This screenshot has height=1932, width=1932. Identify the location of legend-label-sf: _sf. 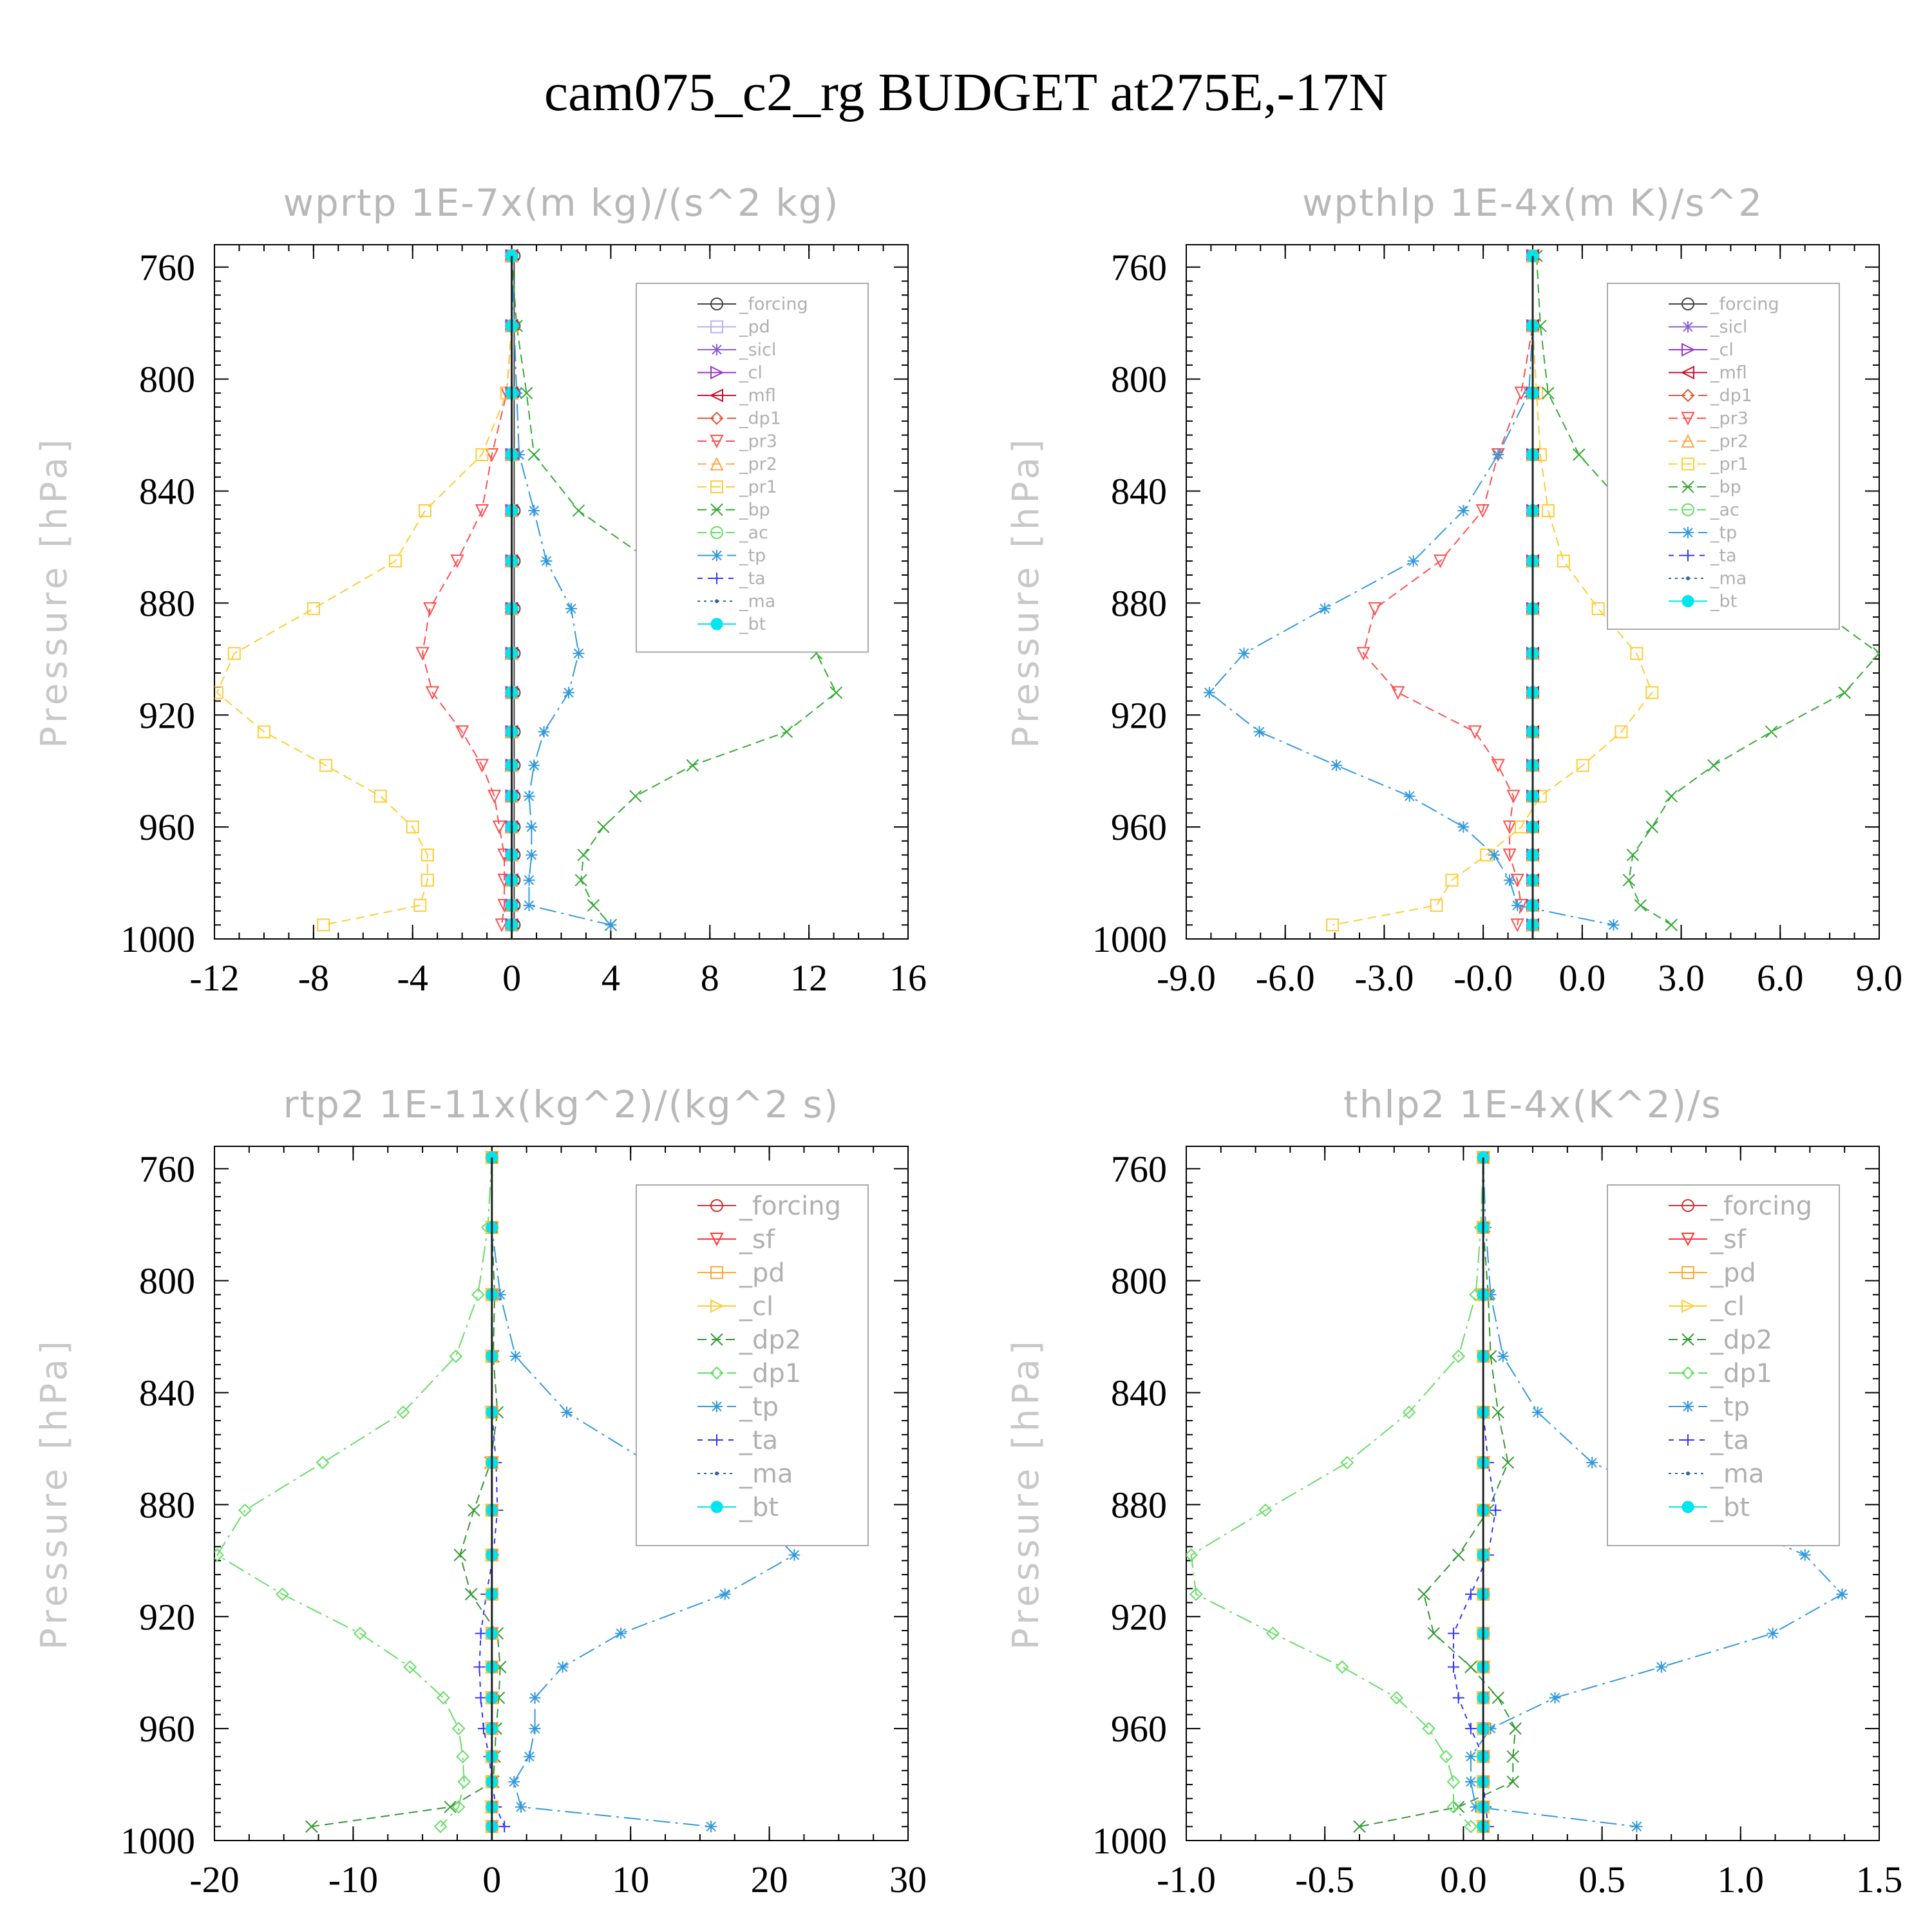
(757, 1240).